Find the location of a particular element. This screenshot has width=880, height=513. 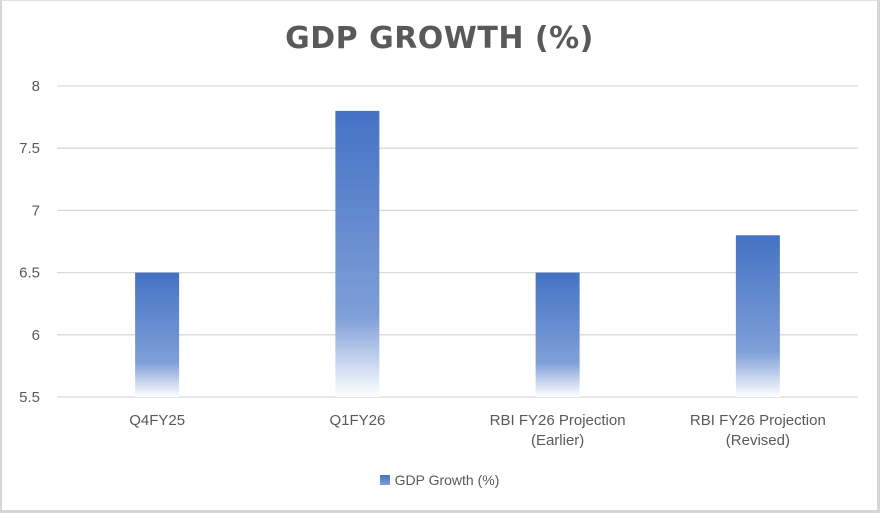

x-category-label: (Earlier) is located at coordinates (557, 440).